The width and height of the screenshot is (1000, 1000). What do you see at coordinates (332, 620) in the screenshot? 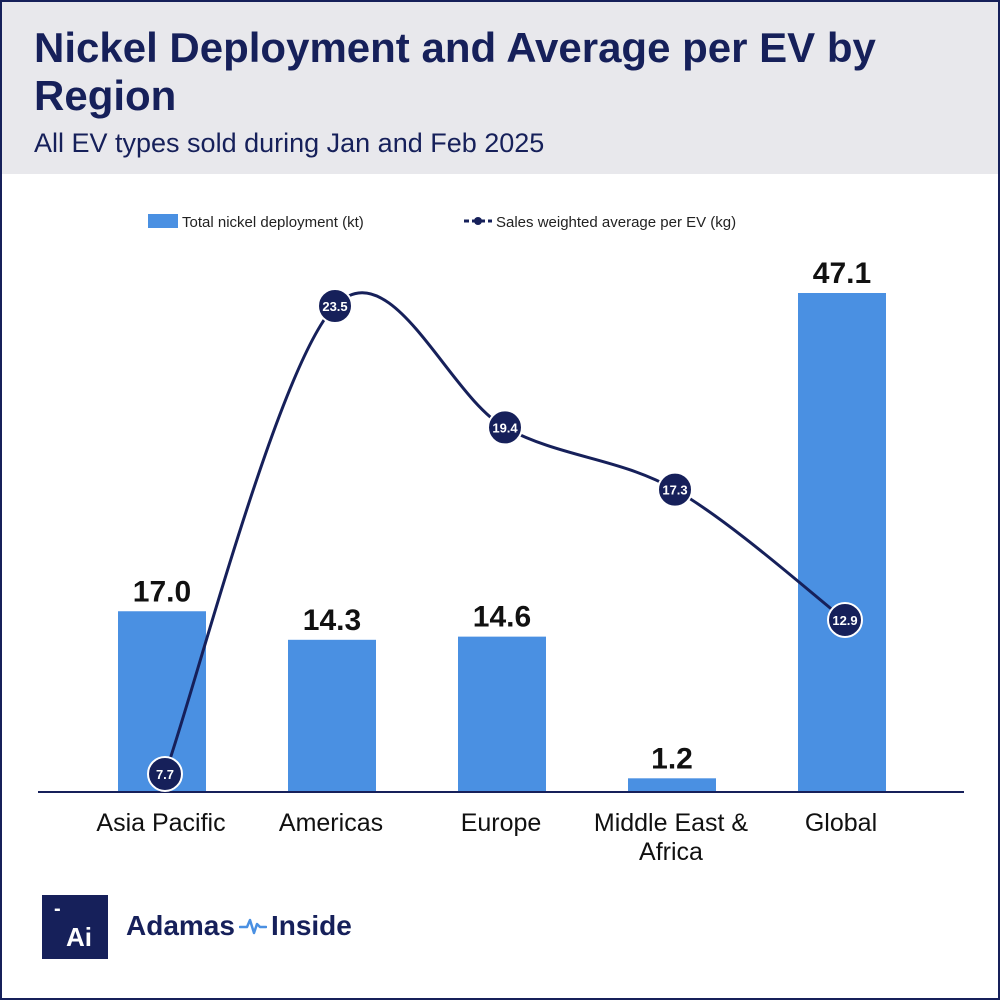
I see `bar-value-label: 14.3` at bounding box center [332, 620].